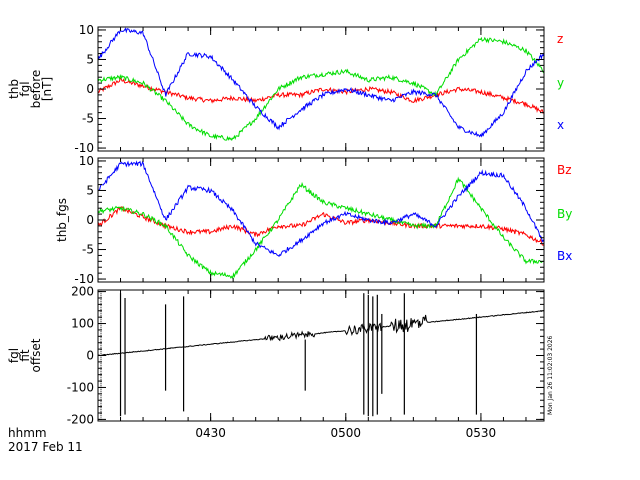 The height and width of the screenshot is (480, 640). Describe the element at coordinates (80, 387) in the screenshot. I see `y-tick-label: -100` at that location.